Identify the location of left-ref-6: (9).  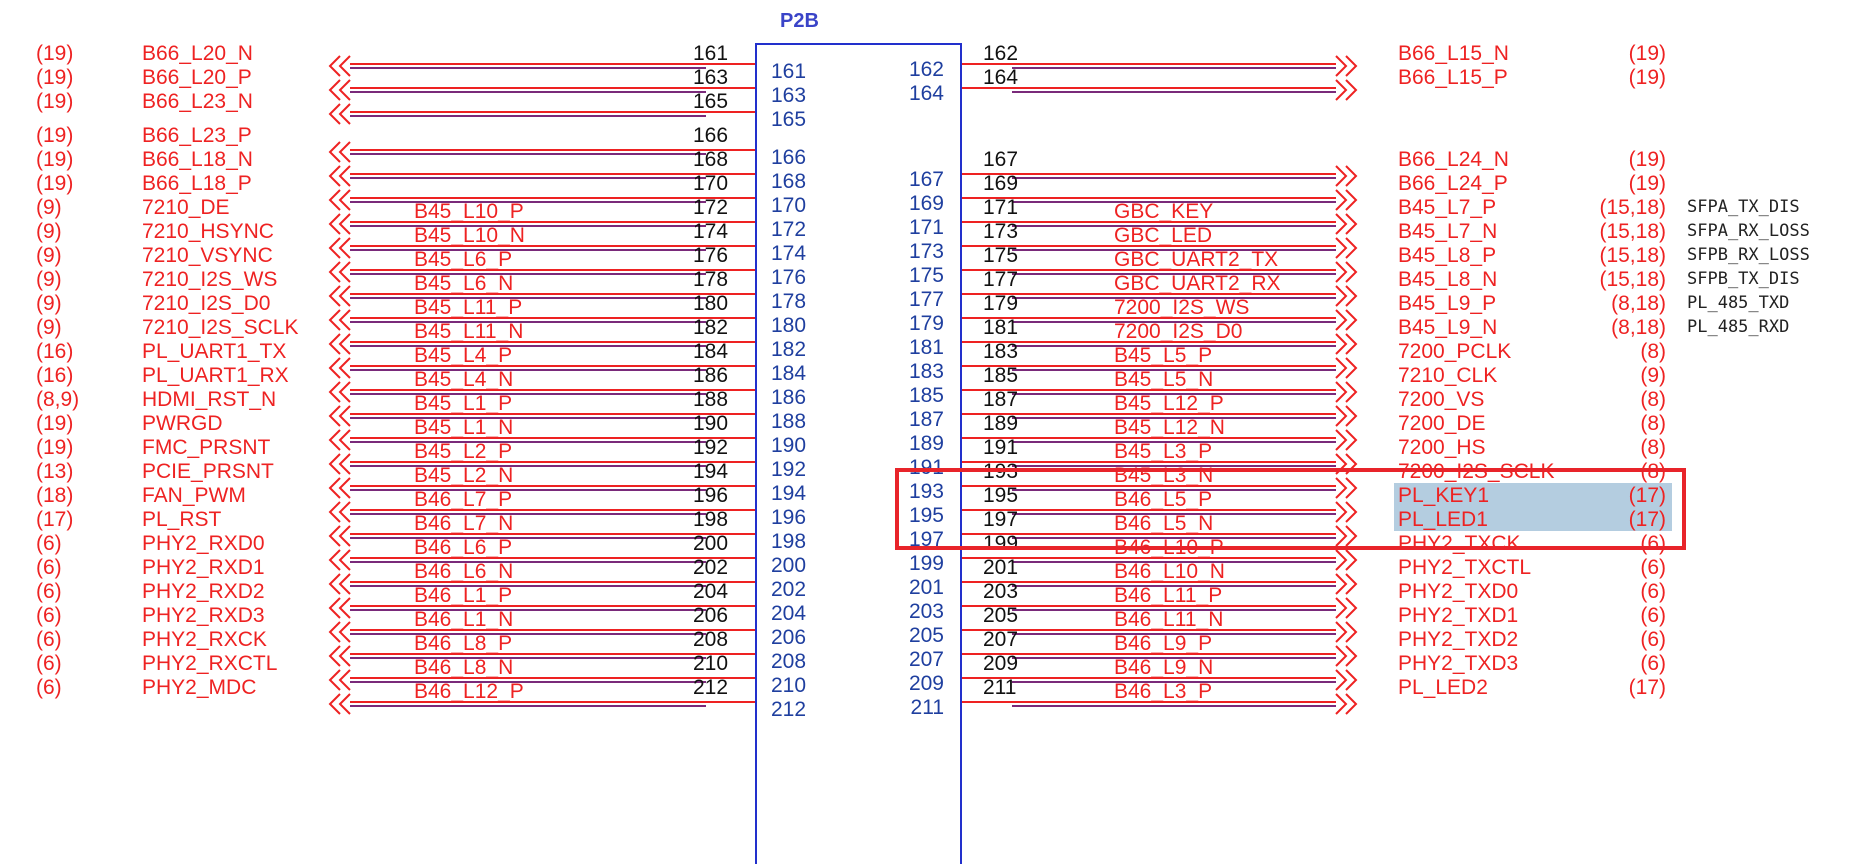
(49, 207).